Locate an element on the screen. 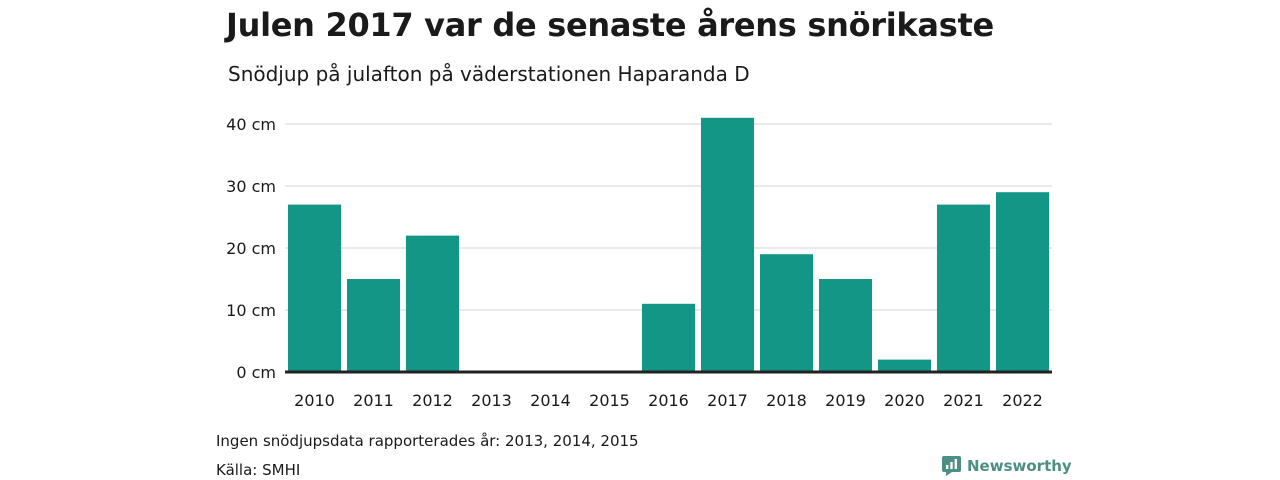  x-tick-label: 2013 is located at coordinates (491, 400).